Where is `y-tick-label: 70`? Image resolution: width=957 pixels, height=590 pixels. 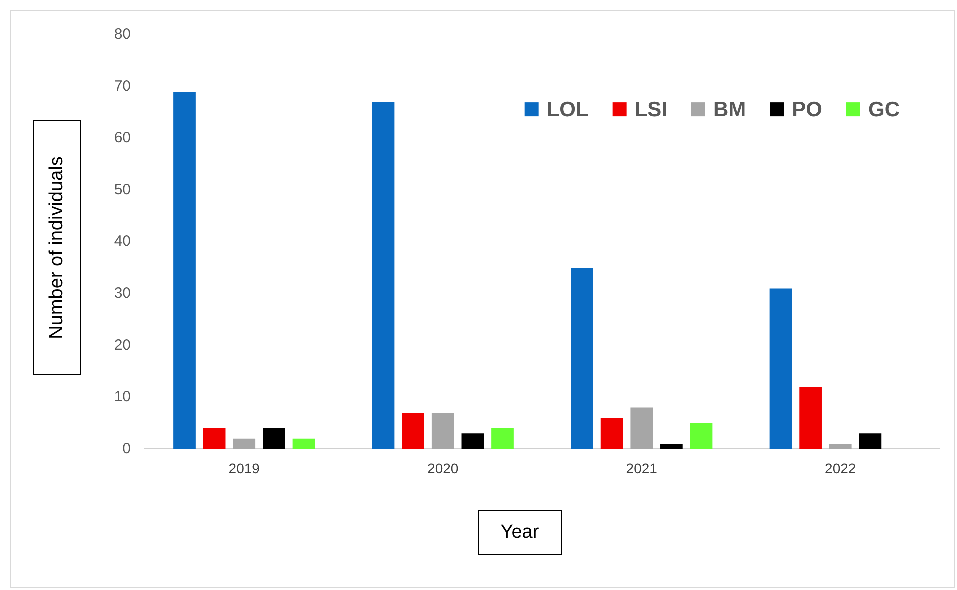 y-tick-label: 70 is located at coordinates (122, 86).